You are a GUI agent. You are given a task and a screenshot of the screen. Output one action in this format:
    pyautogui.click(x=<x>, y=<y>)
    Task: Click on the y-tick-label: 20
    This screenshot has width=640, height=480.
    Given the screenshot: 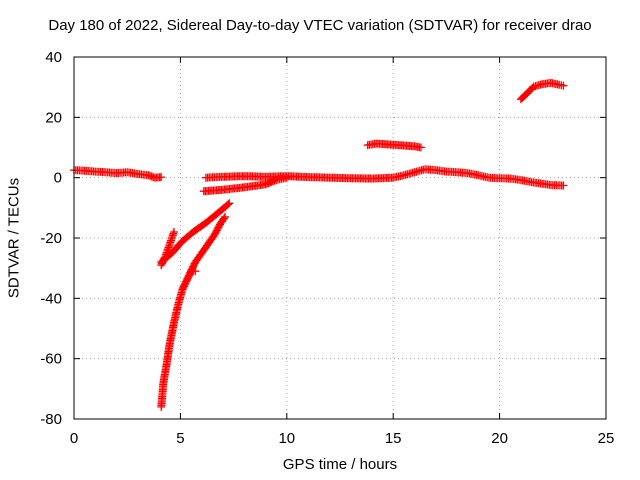 What is the action you would take?
    pyautogui.click(x=53, y=117)
    